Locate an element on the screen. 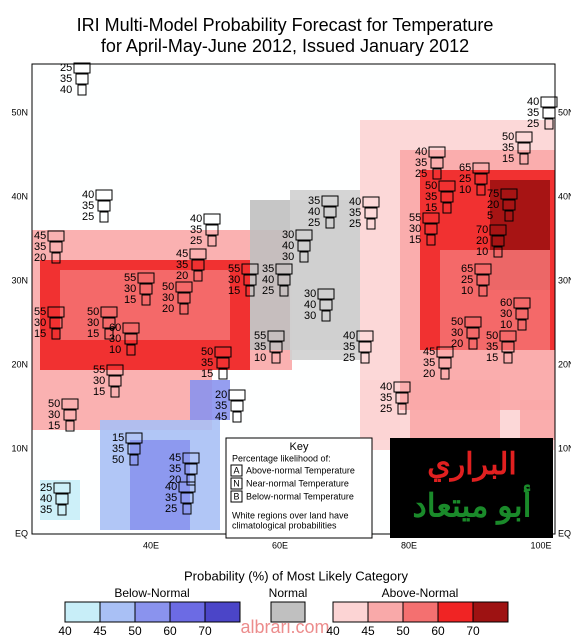  lat-label-right: 50N is located at coordinates (564, 112).